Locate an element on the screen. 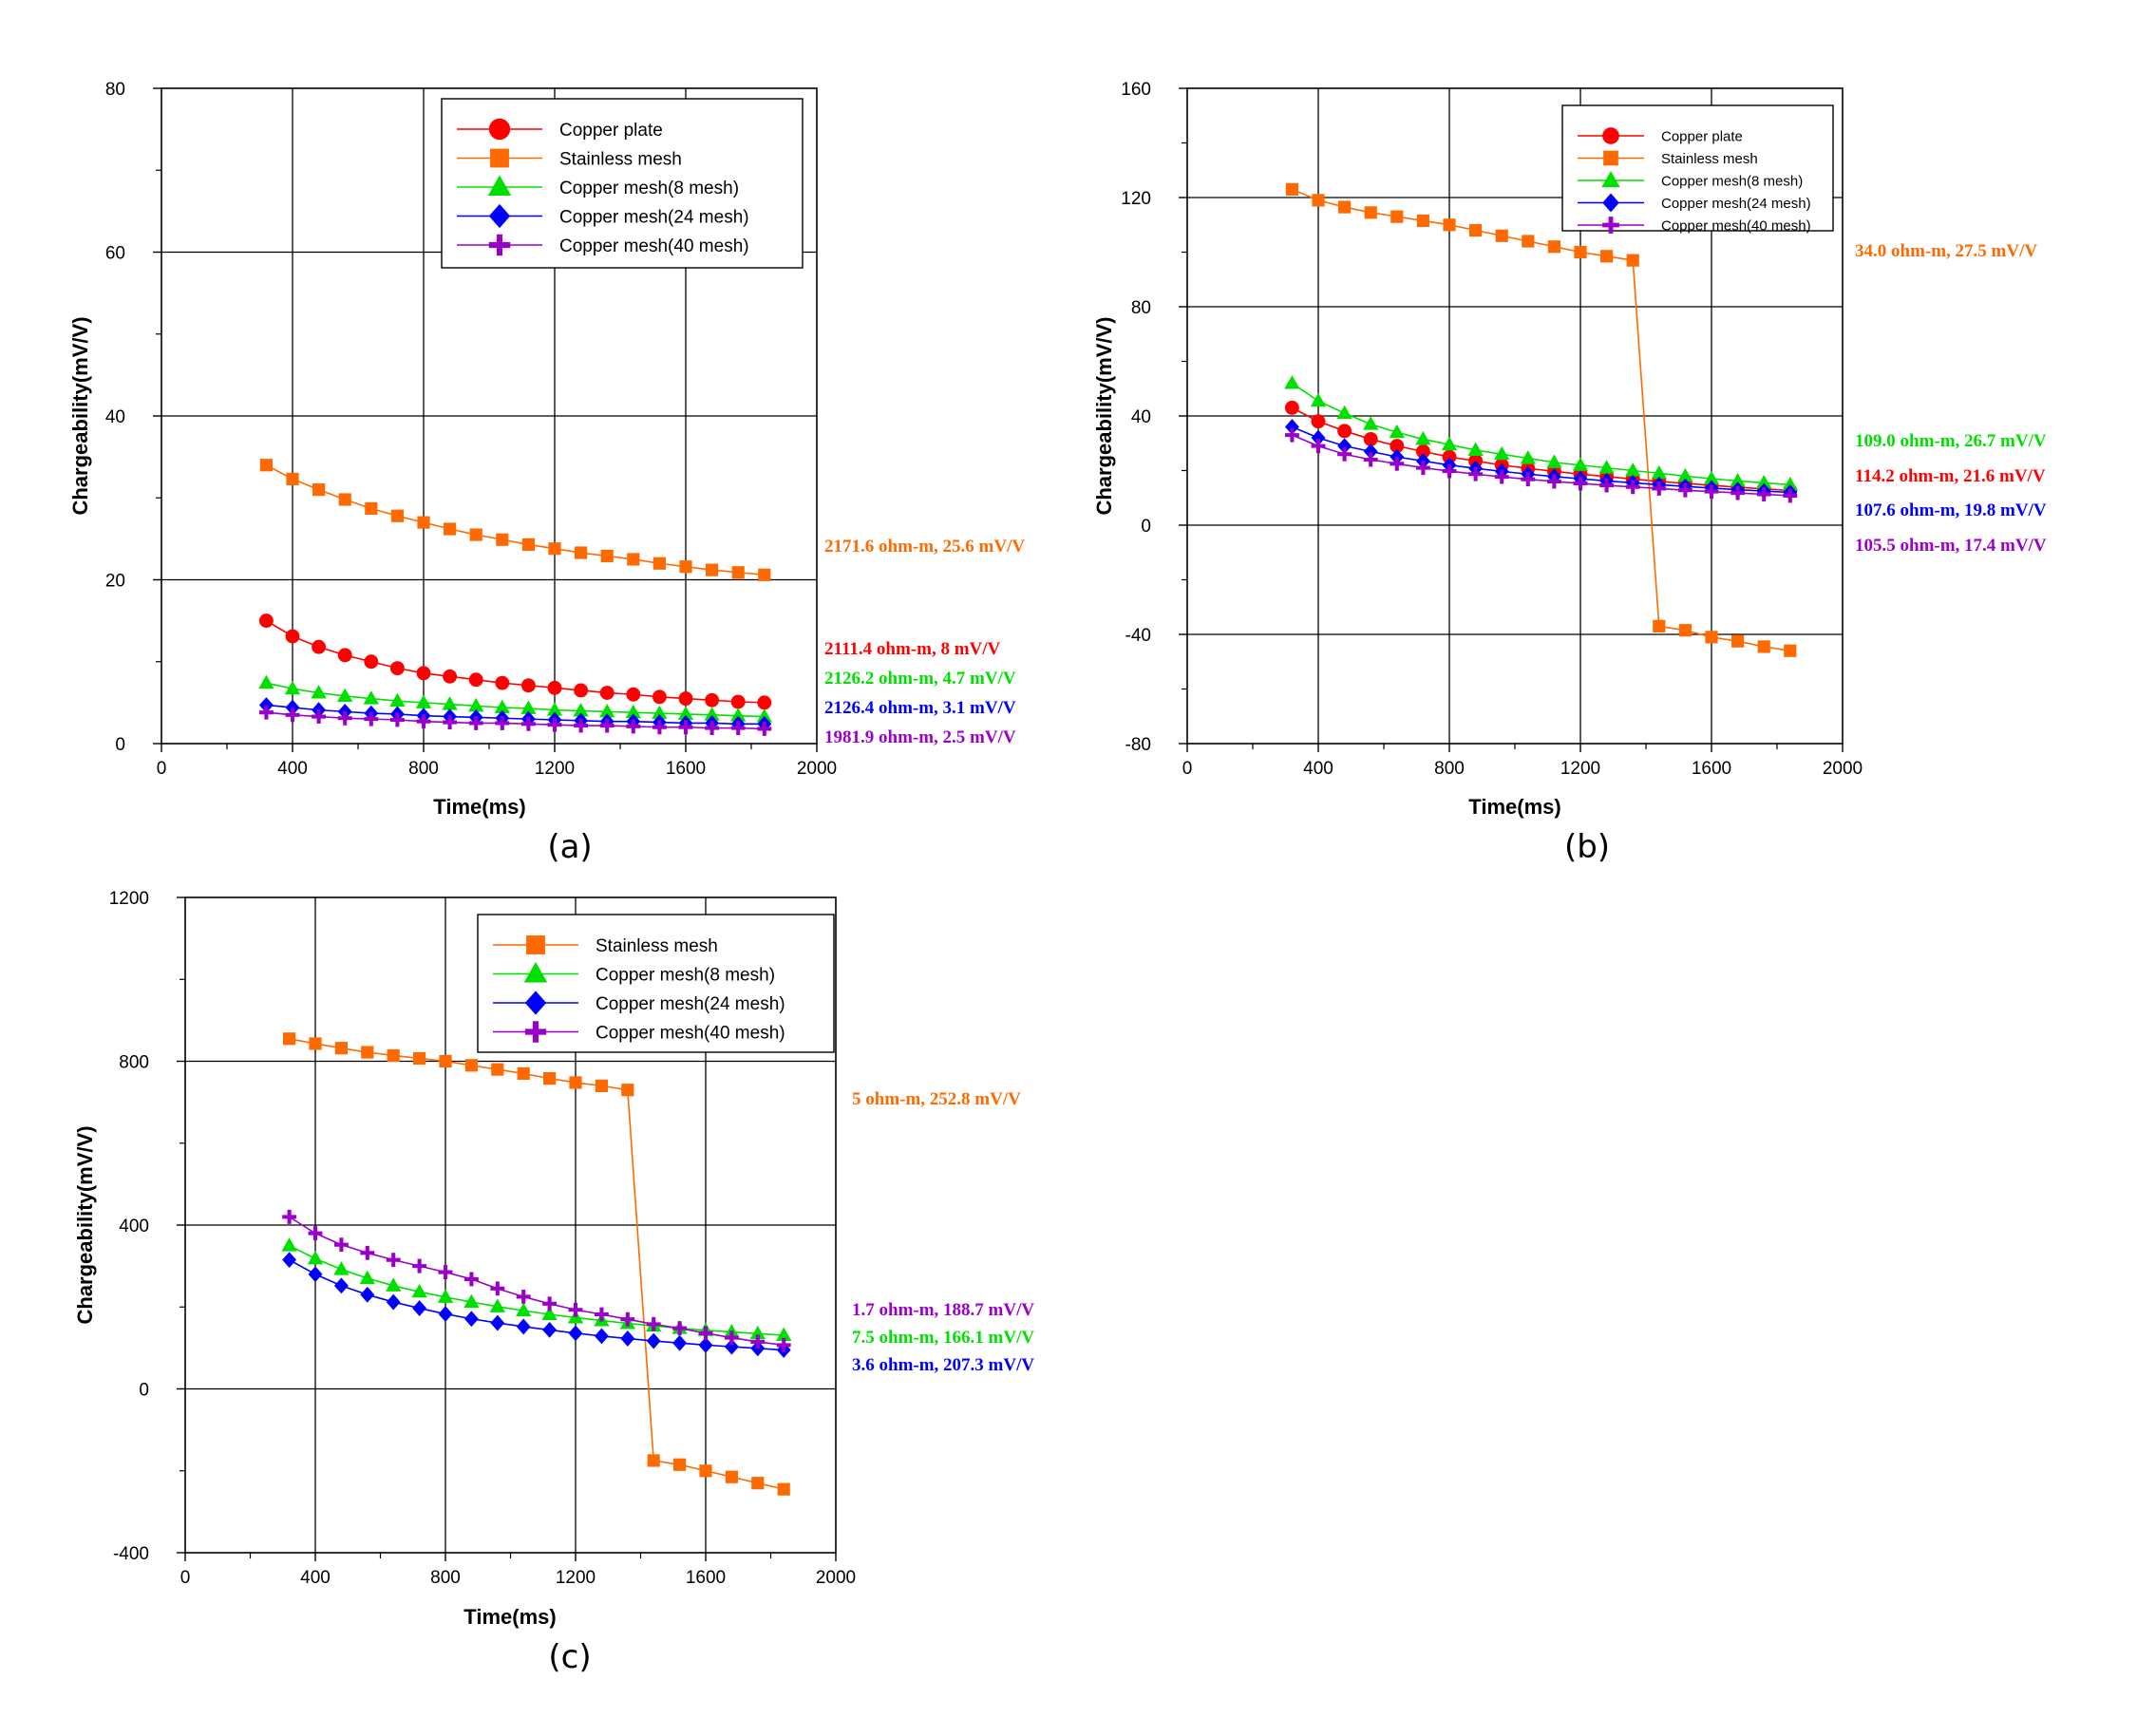 The image size is (2137, 1736). y-tick-label: -80 is located at coordinates (1138, 745).